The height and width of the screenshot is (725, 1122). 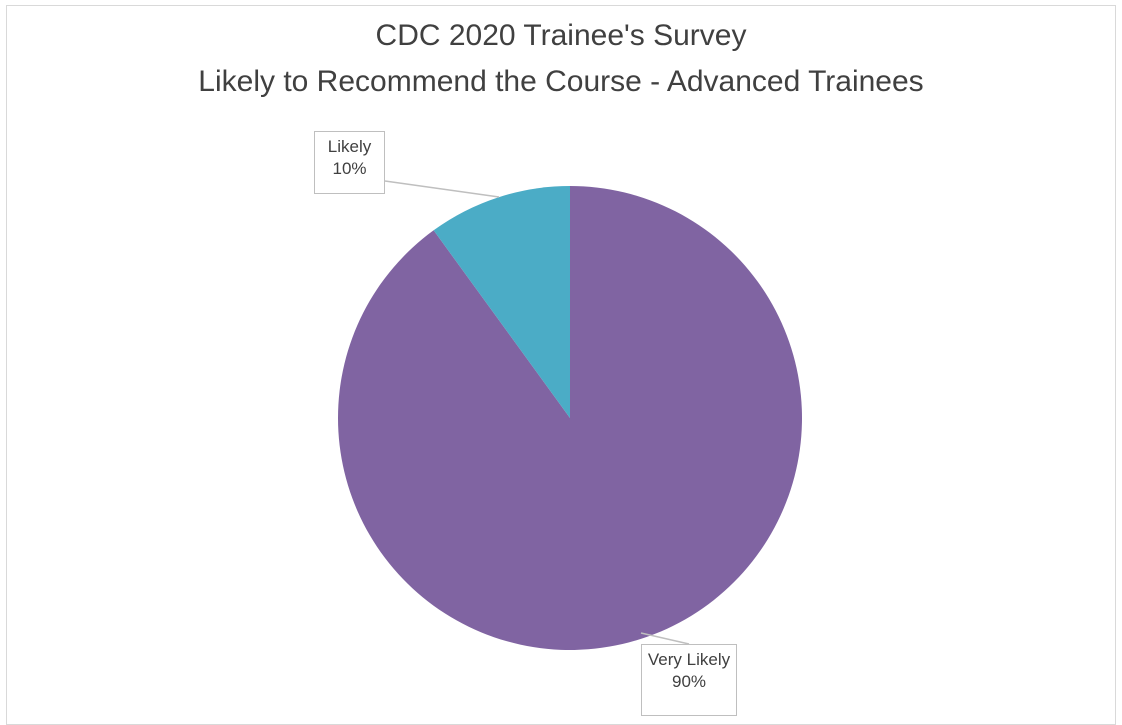 I want to click on data-label-likely: Likely 10%, so click(x=349, y=162).